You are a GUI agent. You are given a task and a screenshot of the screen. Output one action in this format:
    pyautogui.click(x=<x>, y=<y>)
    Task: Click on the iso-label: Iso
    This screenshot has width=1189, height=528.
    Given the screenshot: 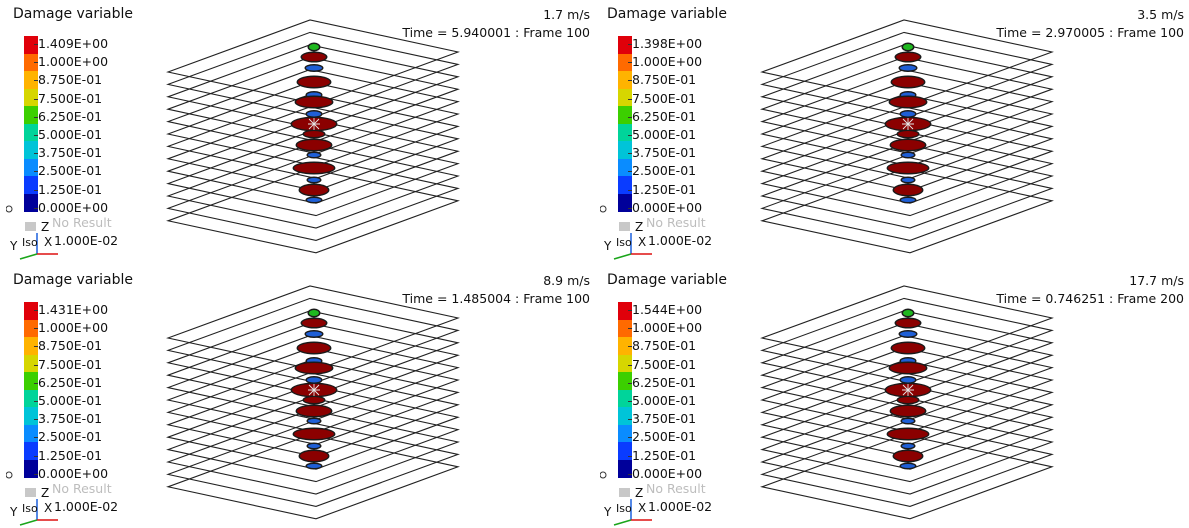 What is the action you would take?
    pyautogui.click(x=624, y=508)
    